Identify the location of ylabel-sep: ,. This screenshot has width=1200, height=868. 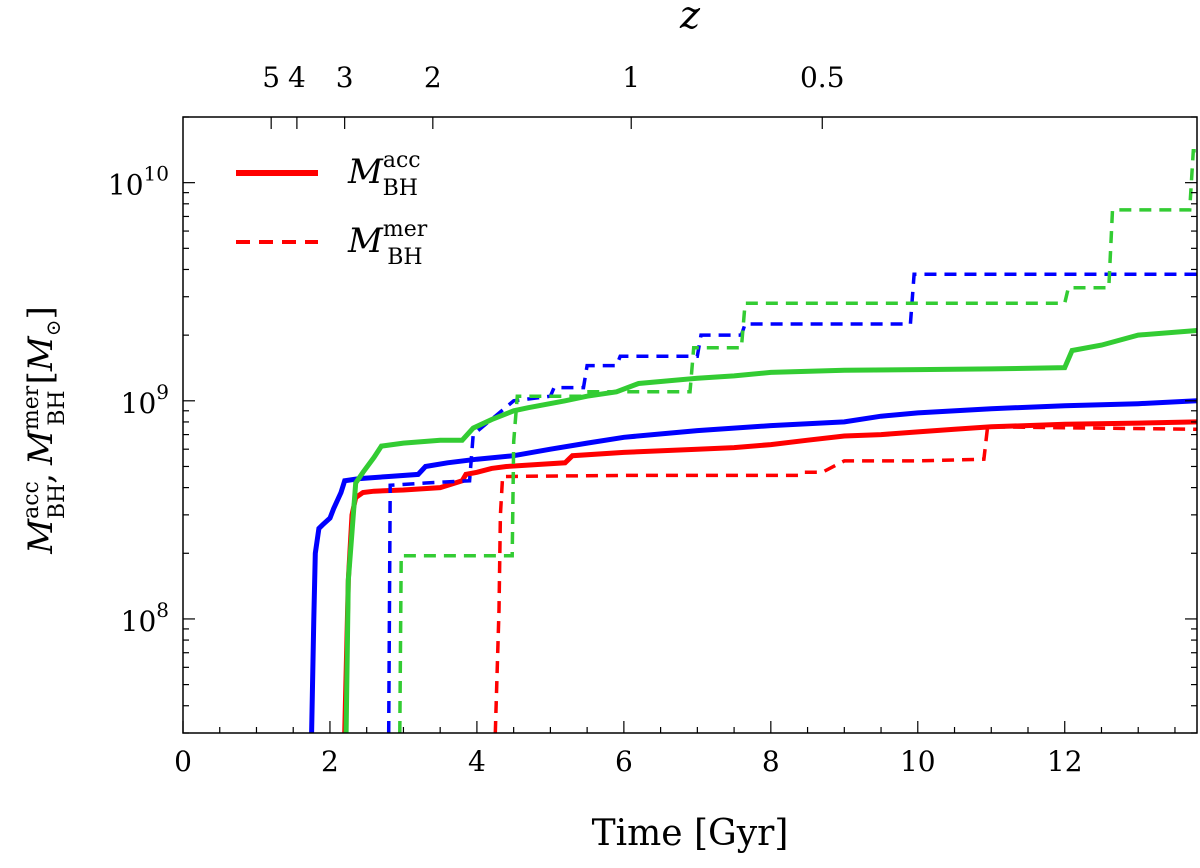
(41, 478).